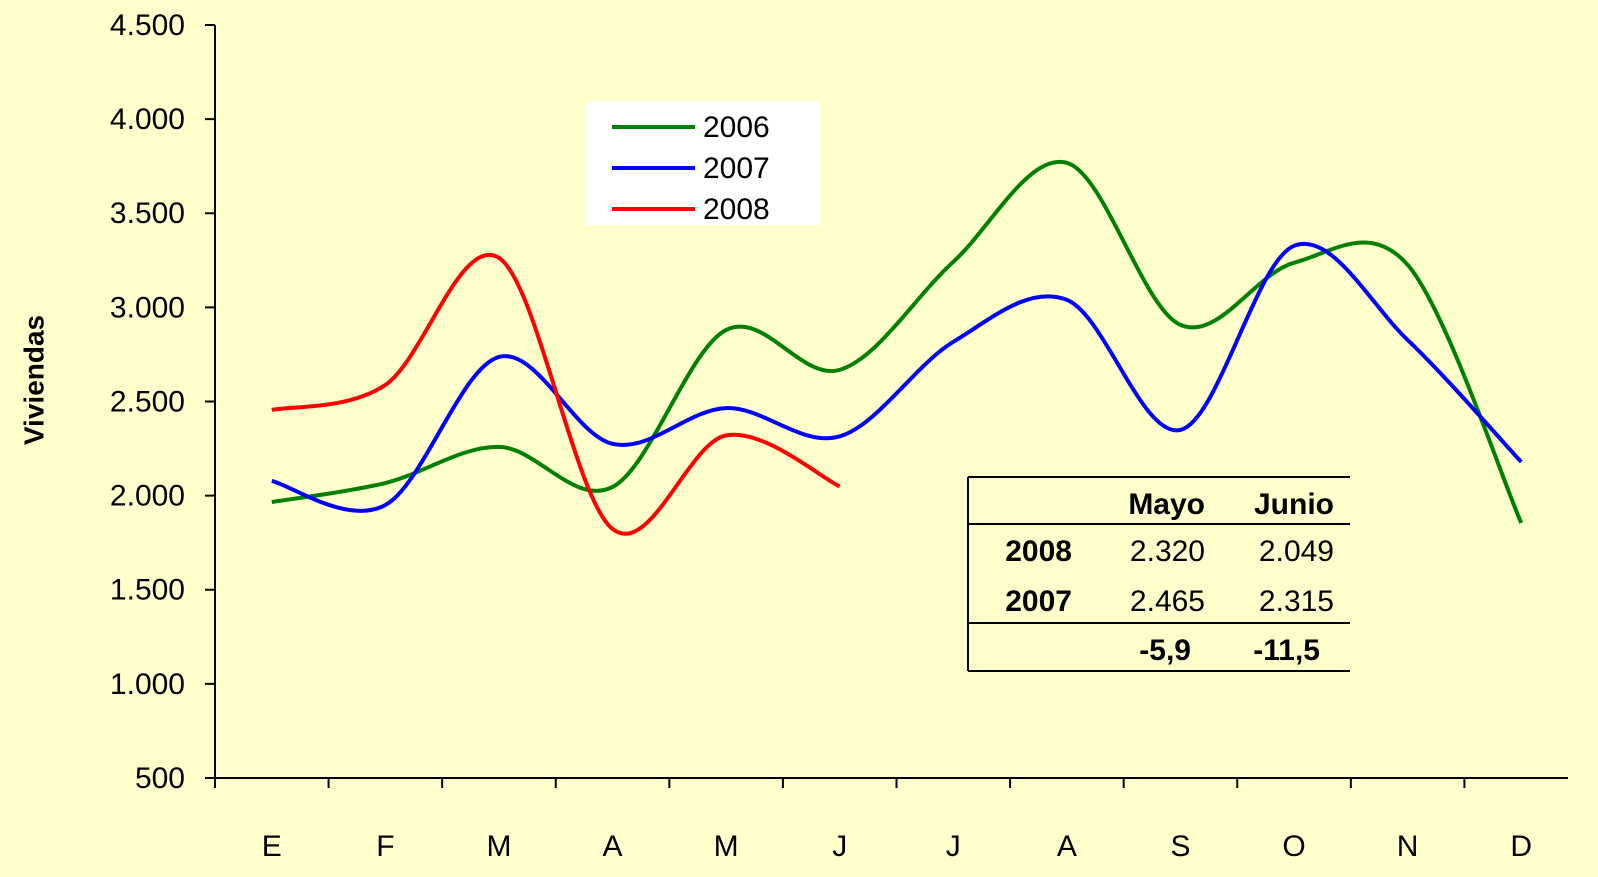 The image size is (1598, 877). Describe the element at coordinates (147, 119) in the screenshot. I see `y-tick-label: 4.000` at that location.